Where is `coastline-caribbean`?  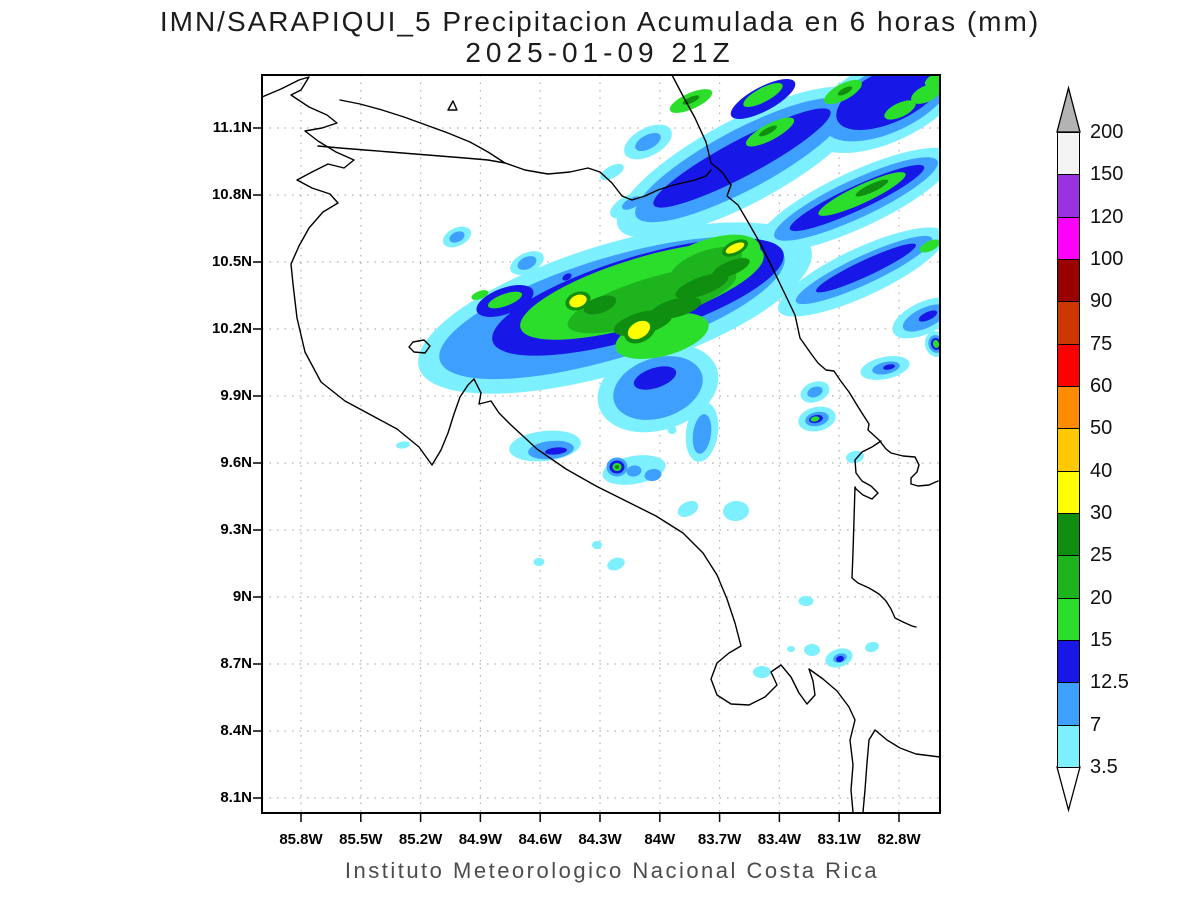
coastline-caribbean is located at coordinates (805, 281).